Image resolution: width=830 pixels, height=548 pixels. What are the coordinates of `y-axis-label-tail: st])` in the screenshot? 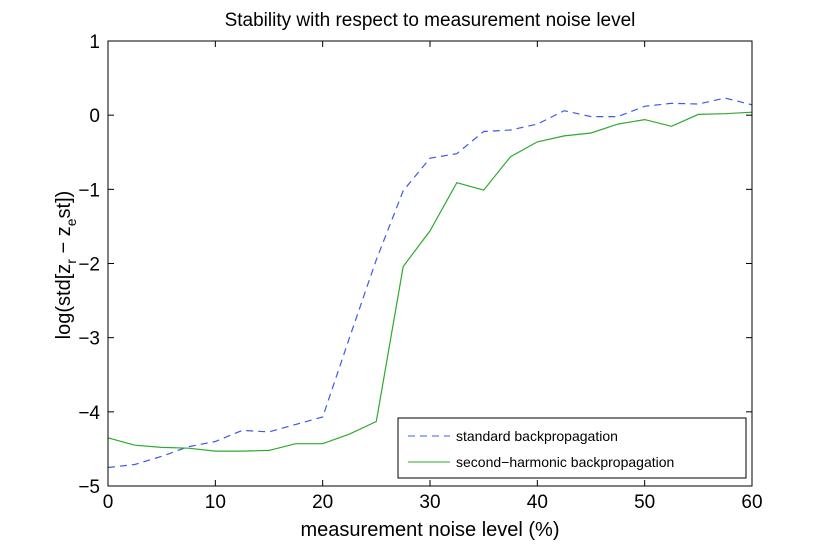 It's located at (64, 205).